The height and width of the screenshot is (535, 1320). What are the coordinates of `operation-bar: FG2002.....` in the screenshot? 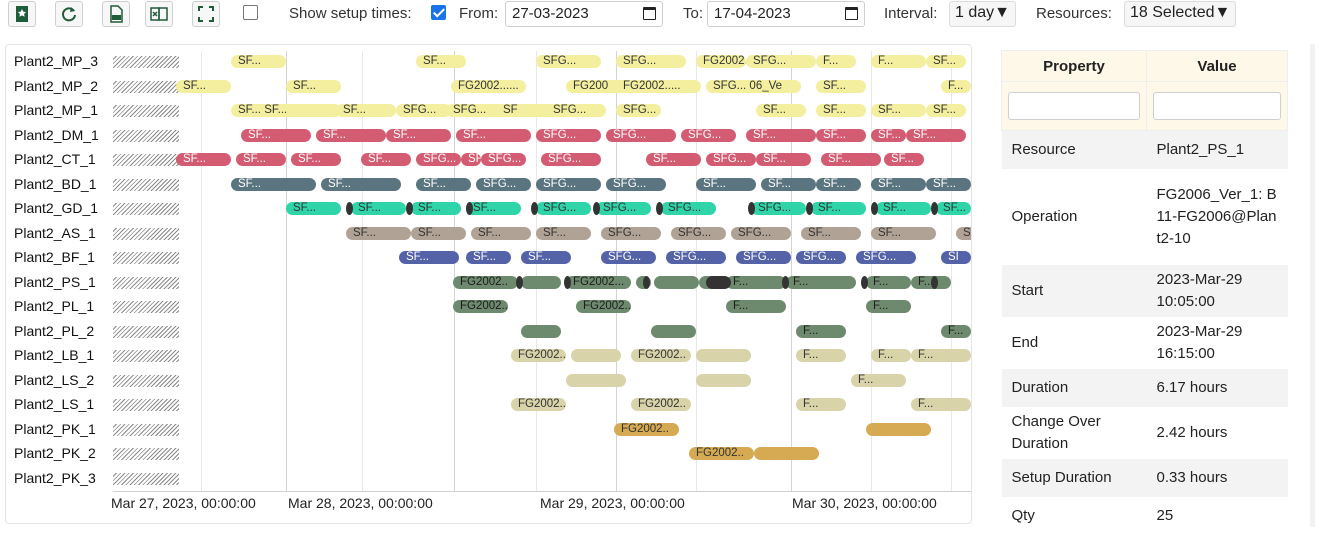 It's located at (658, 86).